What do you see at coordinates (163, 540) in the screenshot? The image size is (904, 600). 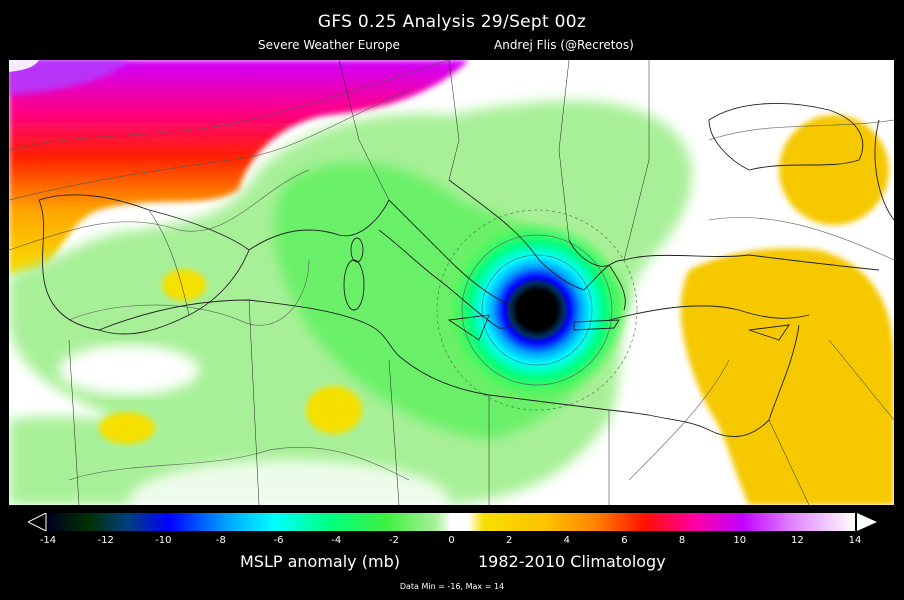 I see `colorbar-tick-label: -10` at bounding box center [163, 540].